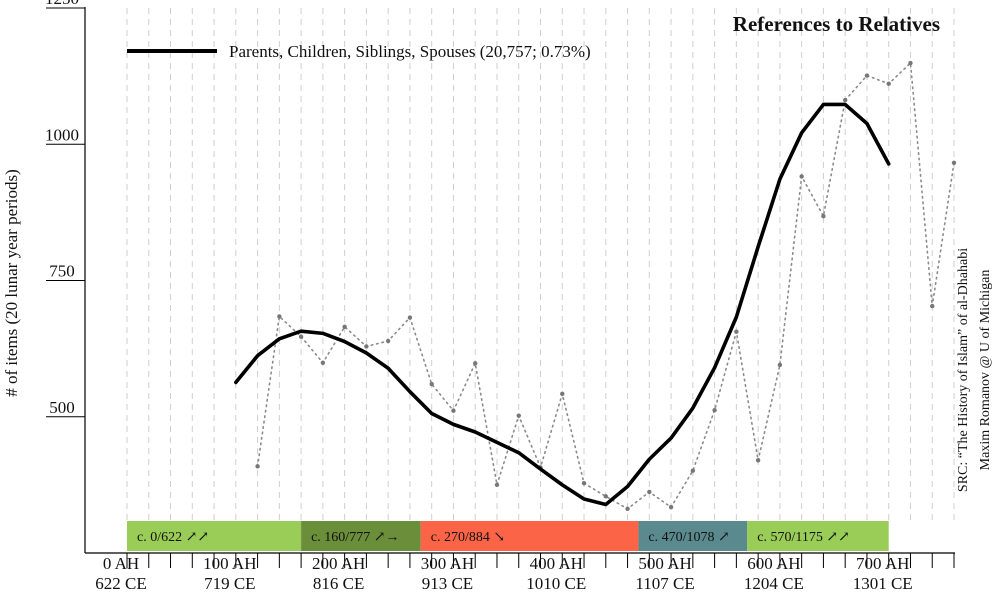 Image resolution: width=1000 pixels, height=596 pixels. Describe the element at coordinates (688, 537) in the screenshot. I see `period-label: c. 470/1078 ↗` at that location.